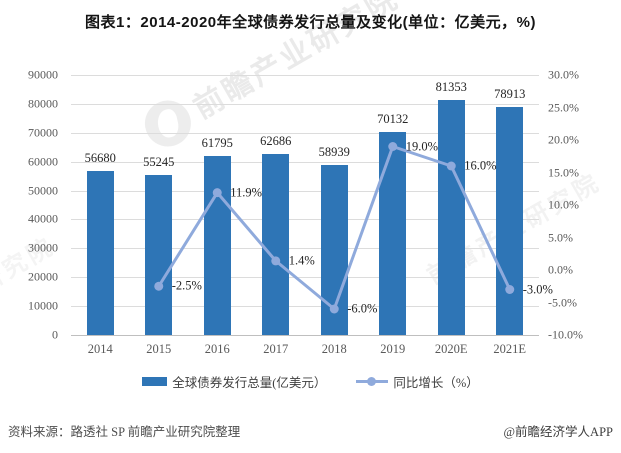  What do you see at coordinates (562, 302) in the screenshot?
I see `y-axis-tick-right: -5.0%` at bounding box center [562, 302].